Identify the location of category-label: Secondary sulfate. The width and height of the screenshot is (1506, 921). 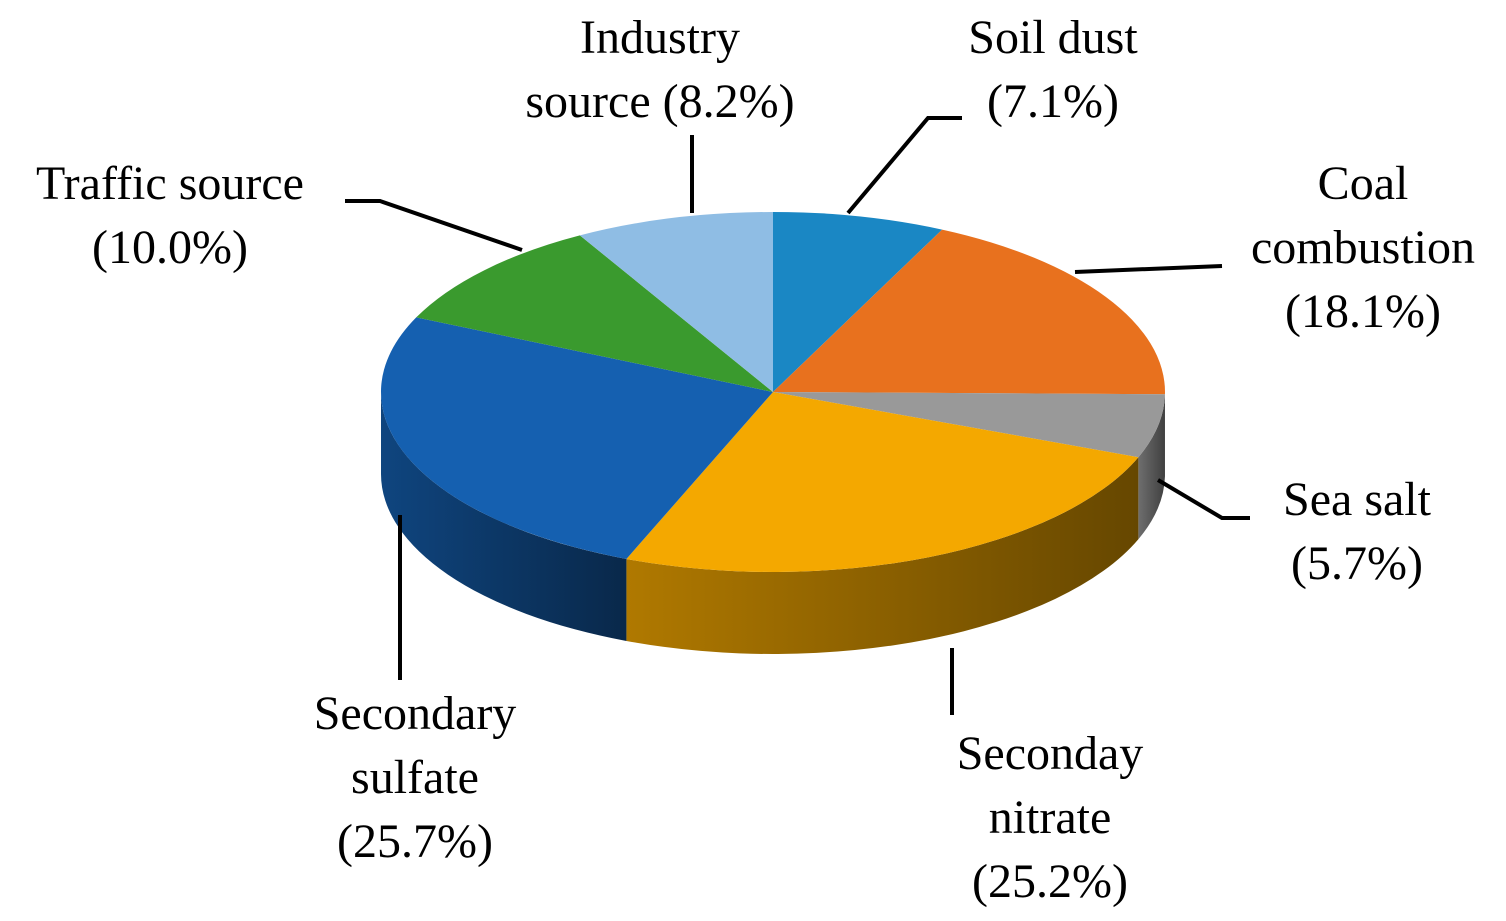
(415, 745).